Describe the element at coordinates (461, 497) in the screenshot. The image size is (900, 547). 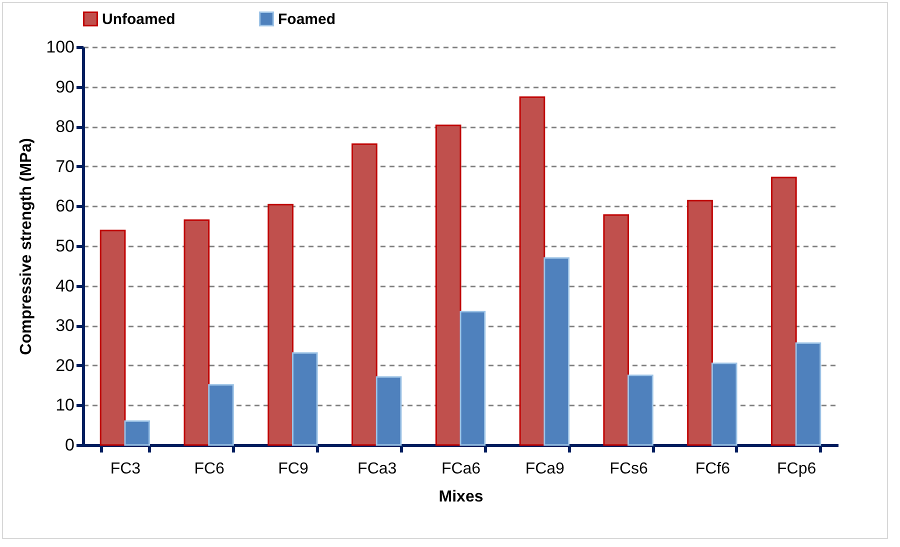
I see `x-axis-title: Mixes` at that location.